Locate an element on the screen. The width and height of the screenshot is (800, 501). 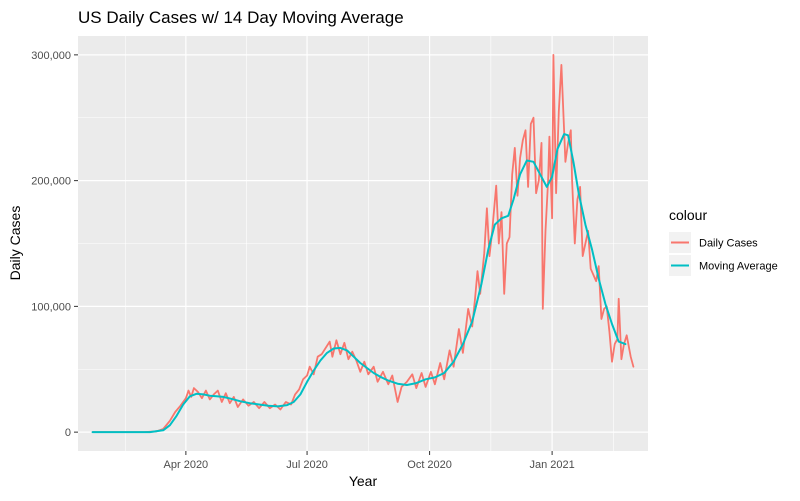
legend-title: colour is located at coordinates (688, 215).